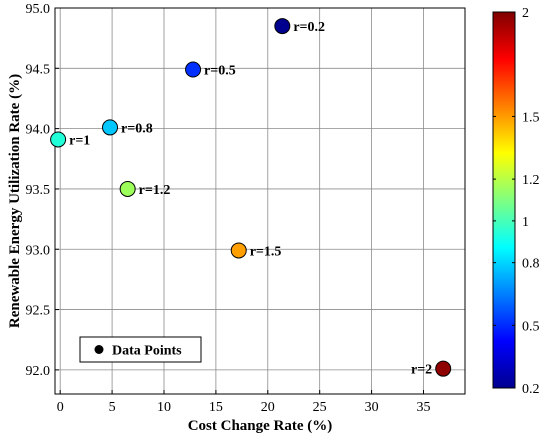 The height and width of the screenshot is (439, 550). What do you see at coordinates (525, 13) in the screenshot?
I see `colorbar-tick-label: 2` at bounding box center [525, 13].